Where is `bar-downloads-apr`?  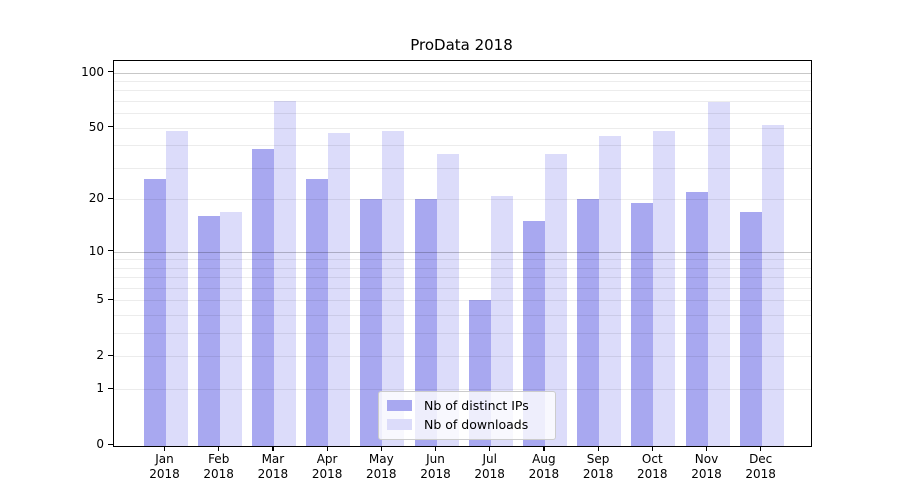
bar-downloads-apr is located at coordinates (339, 289).